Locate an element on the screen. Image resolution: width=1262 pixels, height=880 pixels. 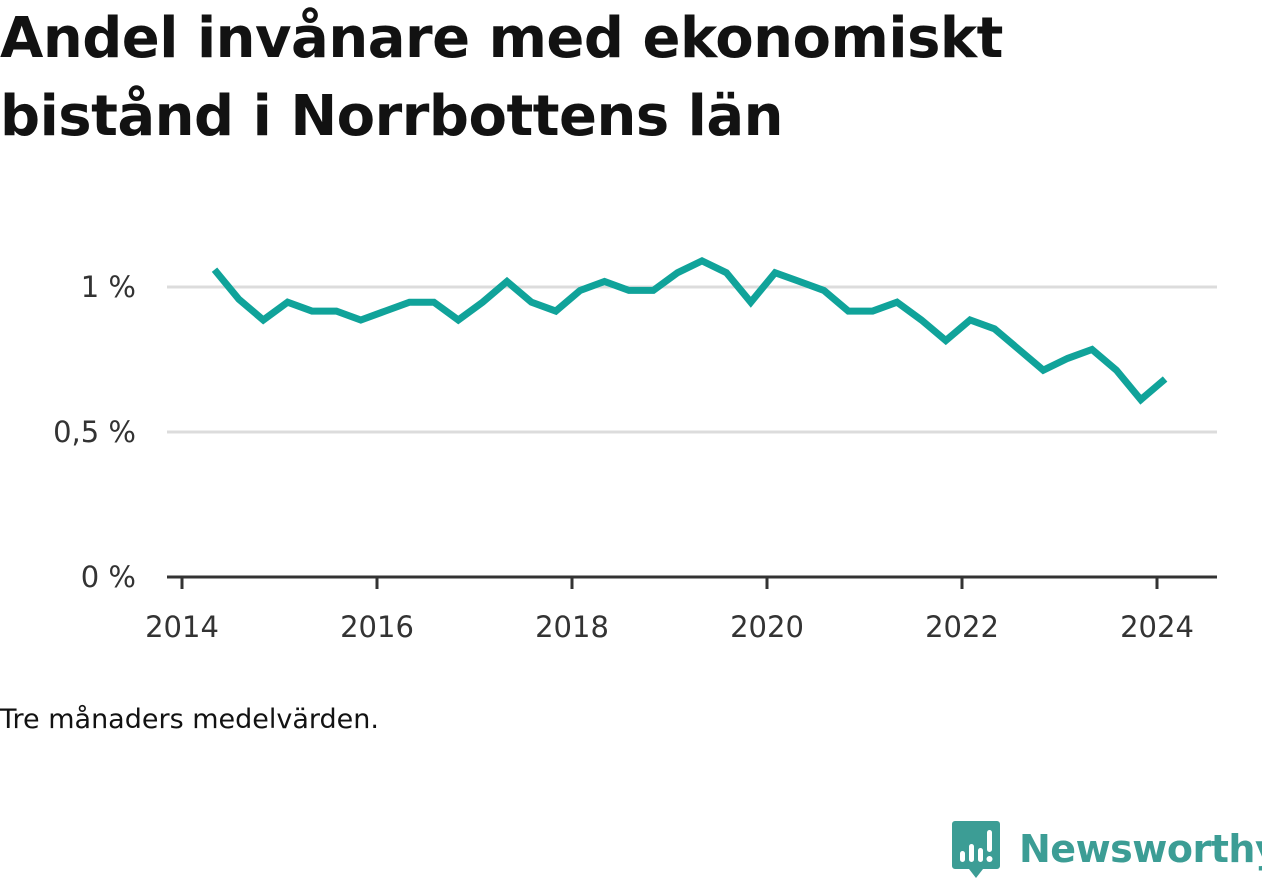
y-tick-label: 1 % is located at coordinates (108, 287).